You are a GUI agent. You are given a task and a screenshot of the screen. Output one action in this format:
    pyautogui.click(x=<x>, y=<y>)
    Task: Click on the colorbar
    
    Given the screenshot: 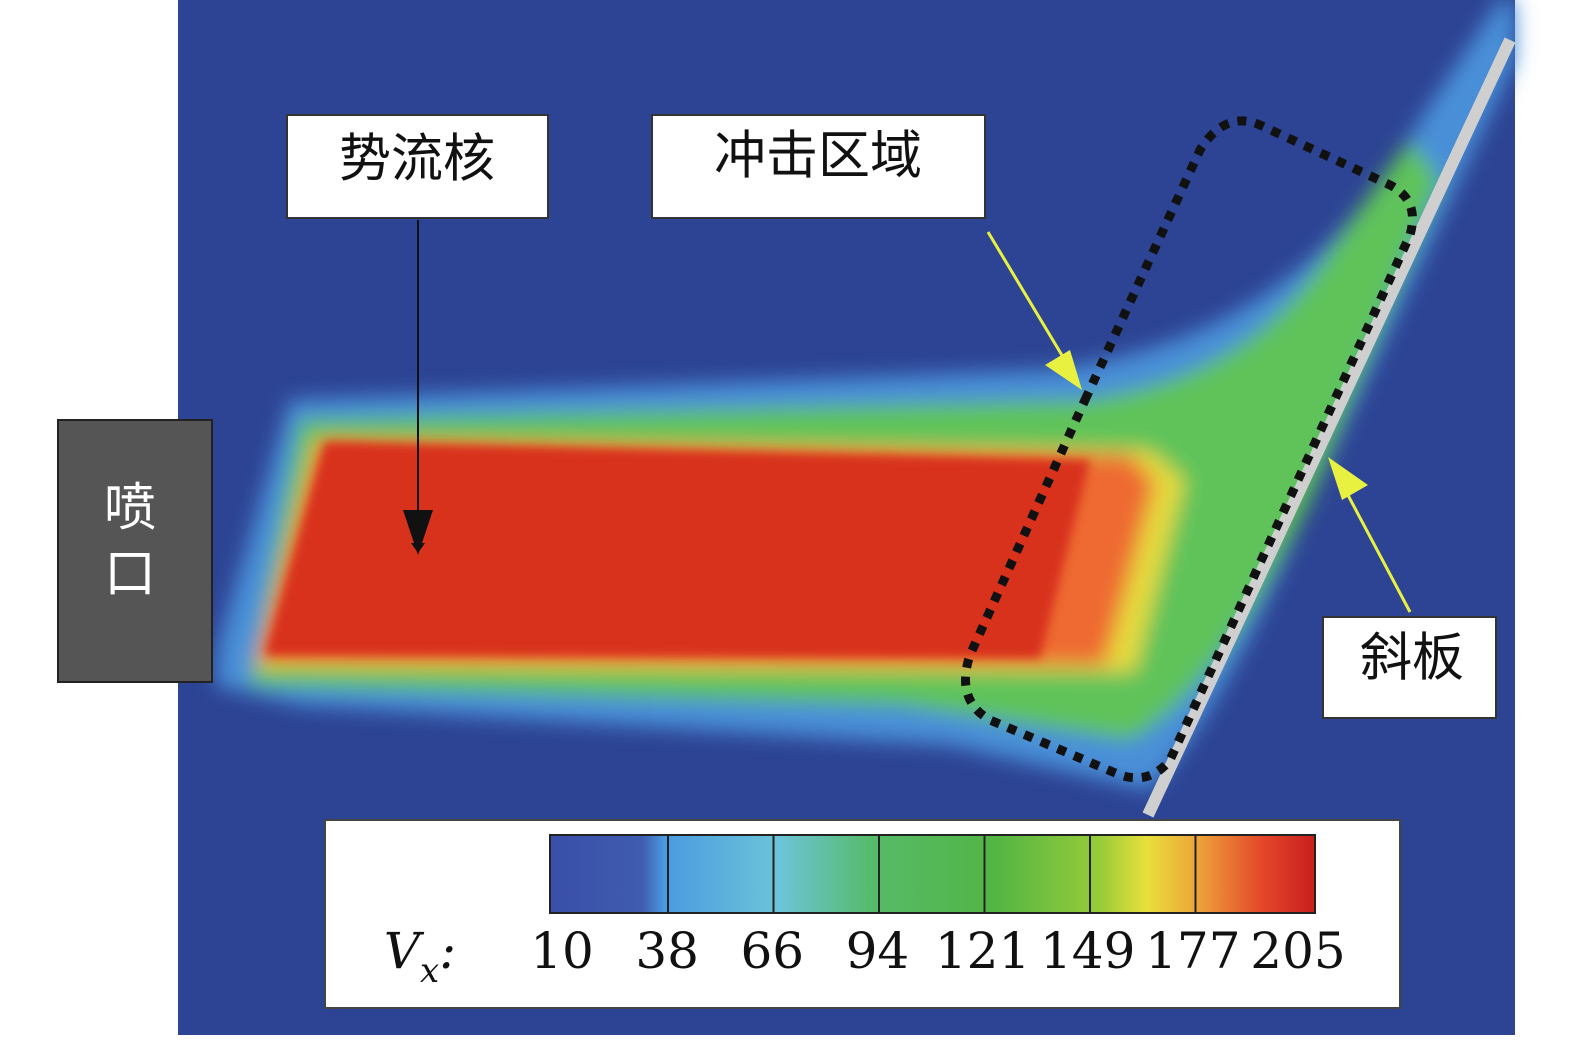 What is the action you would take?
    pyautogui.click(x=932, y=874)
    